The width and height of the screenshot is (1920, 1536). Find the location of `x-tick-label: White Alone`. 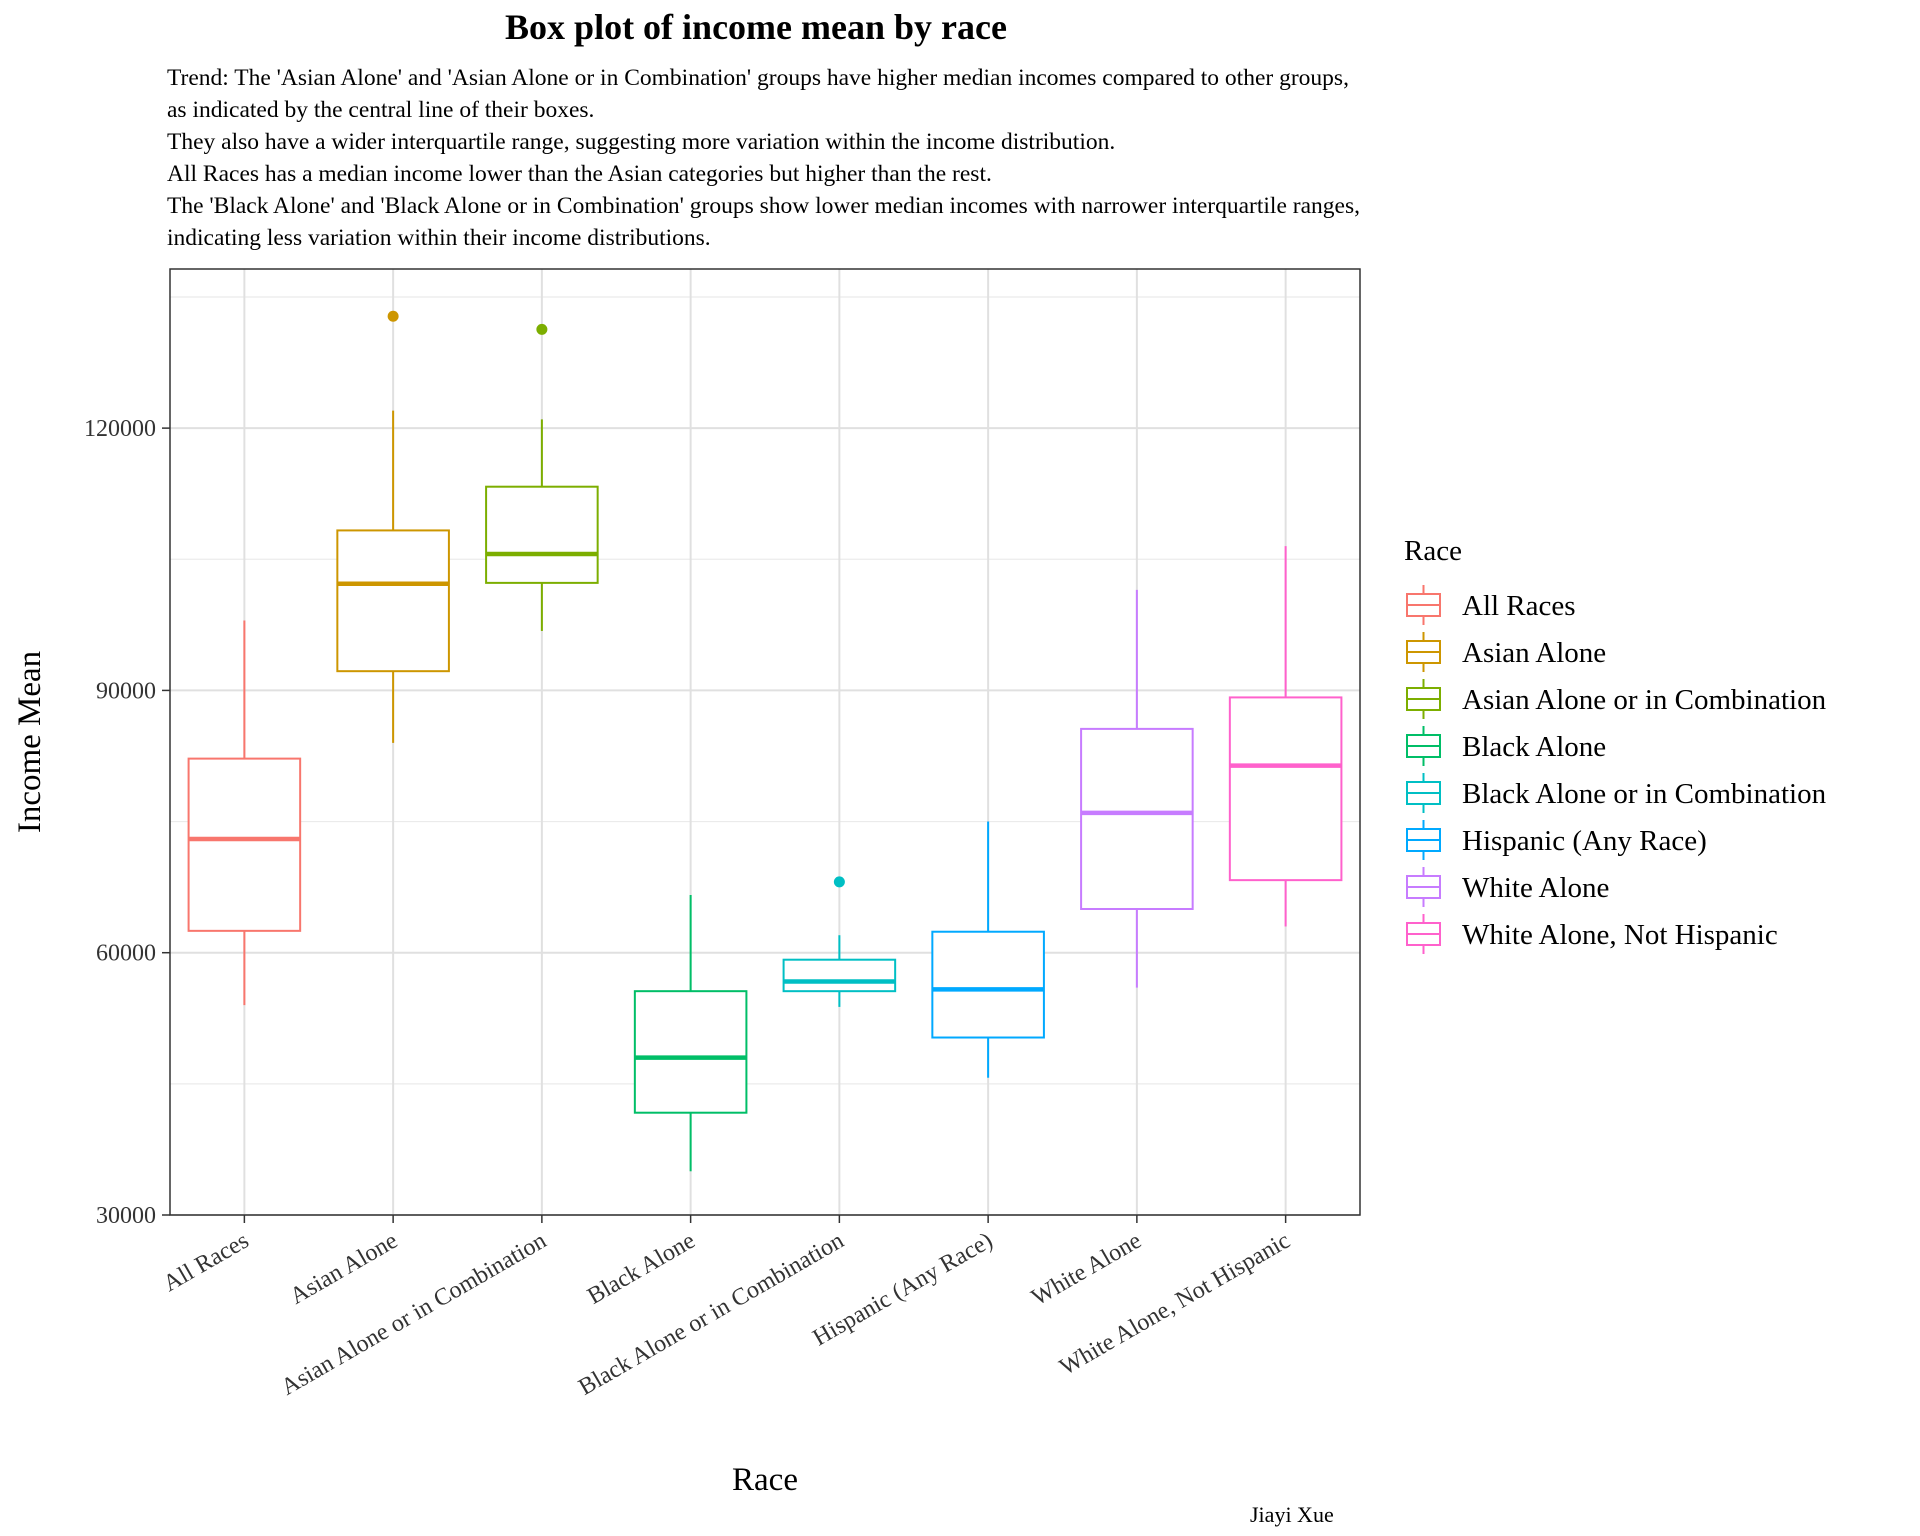

x-tick-label: White Alone is located at coordinates (1086, 1270).